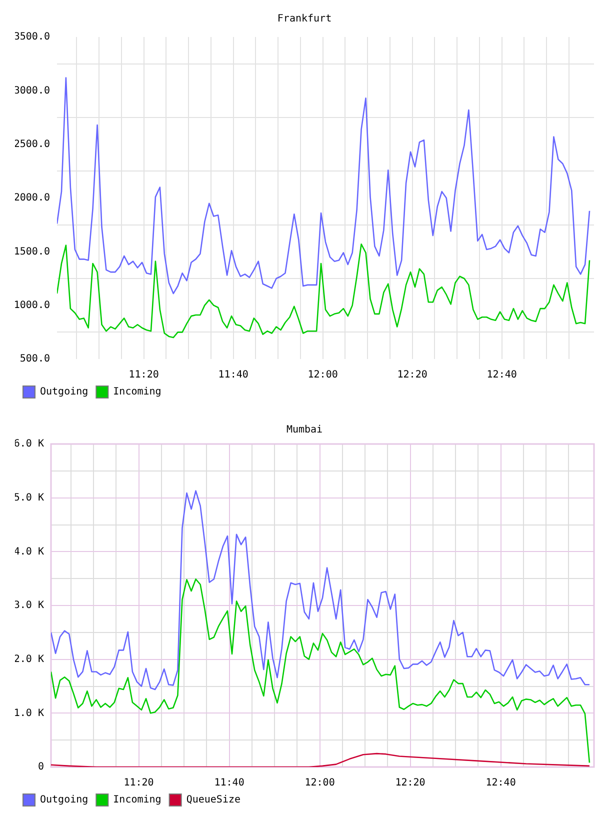 The width and height of the screenshot is (608, 816). Describe the element at coordinates (32, 252) in the screenshot. I see `y-tick-label: 1500.0` at that location.